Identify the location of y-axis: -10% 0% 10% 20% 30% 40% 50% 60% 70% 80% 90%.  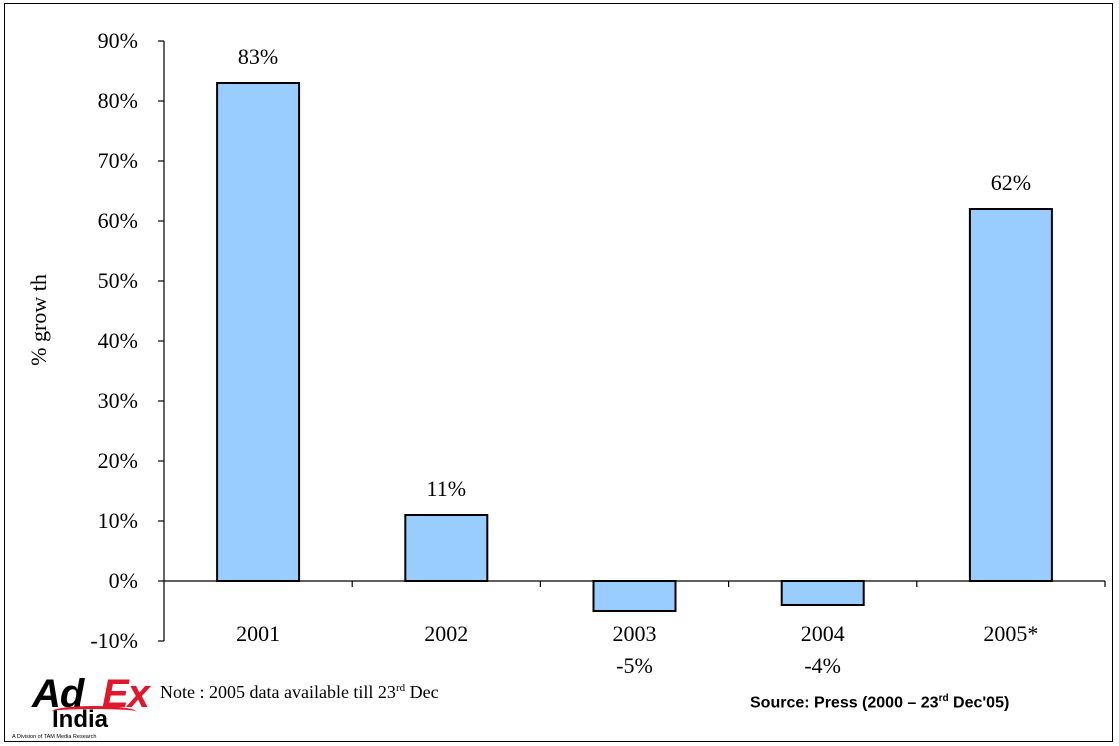
(127, 340).